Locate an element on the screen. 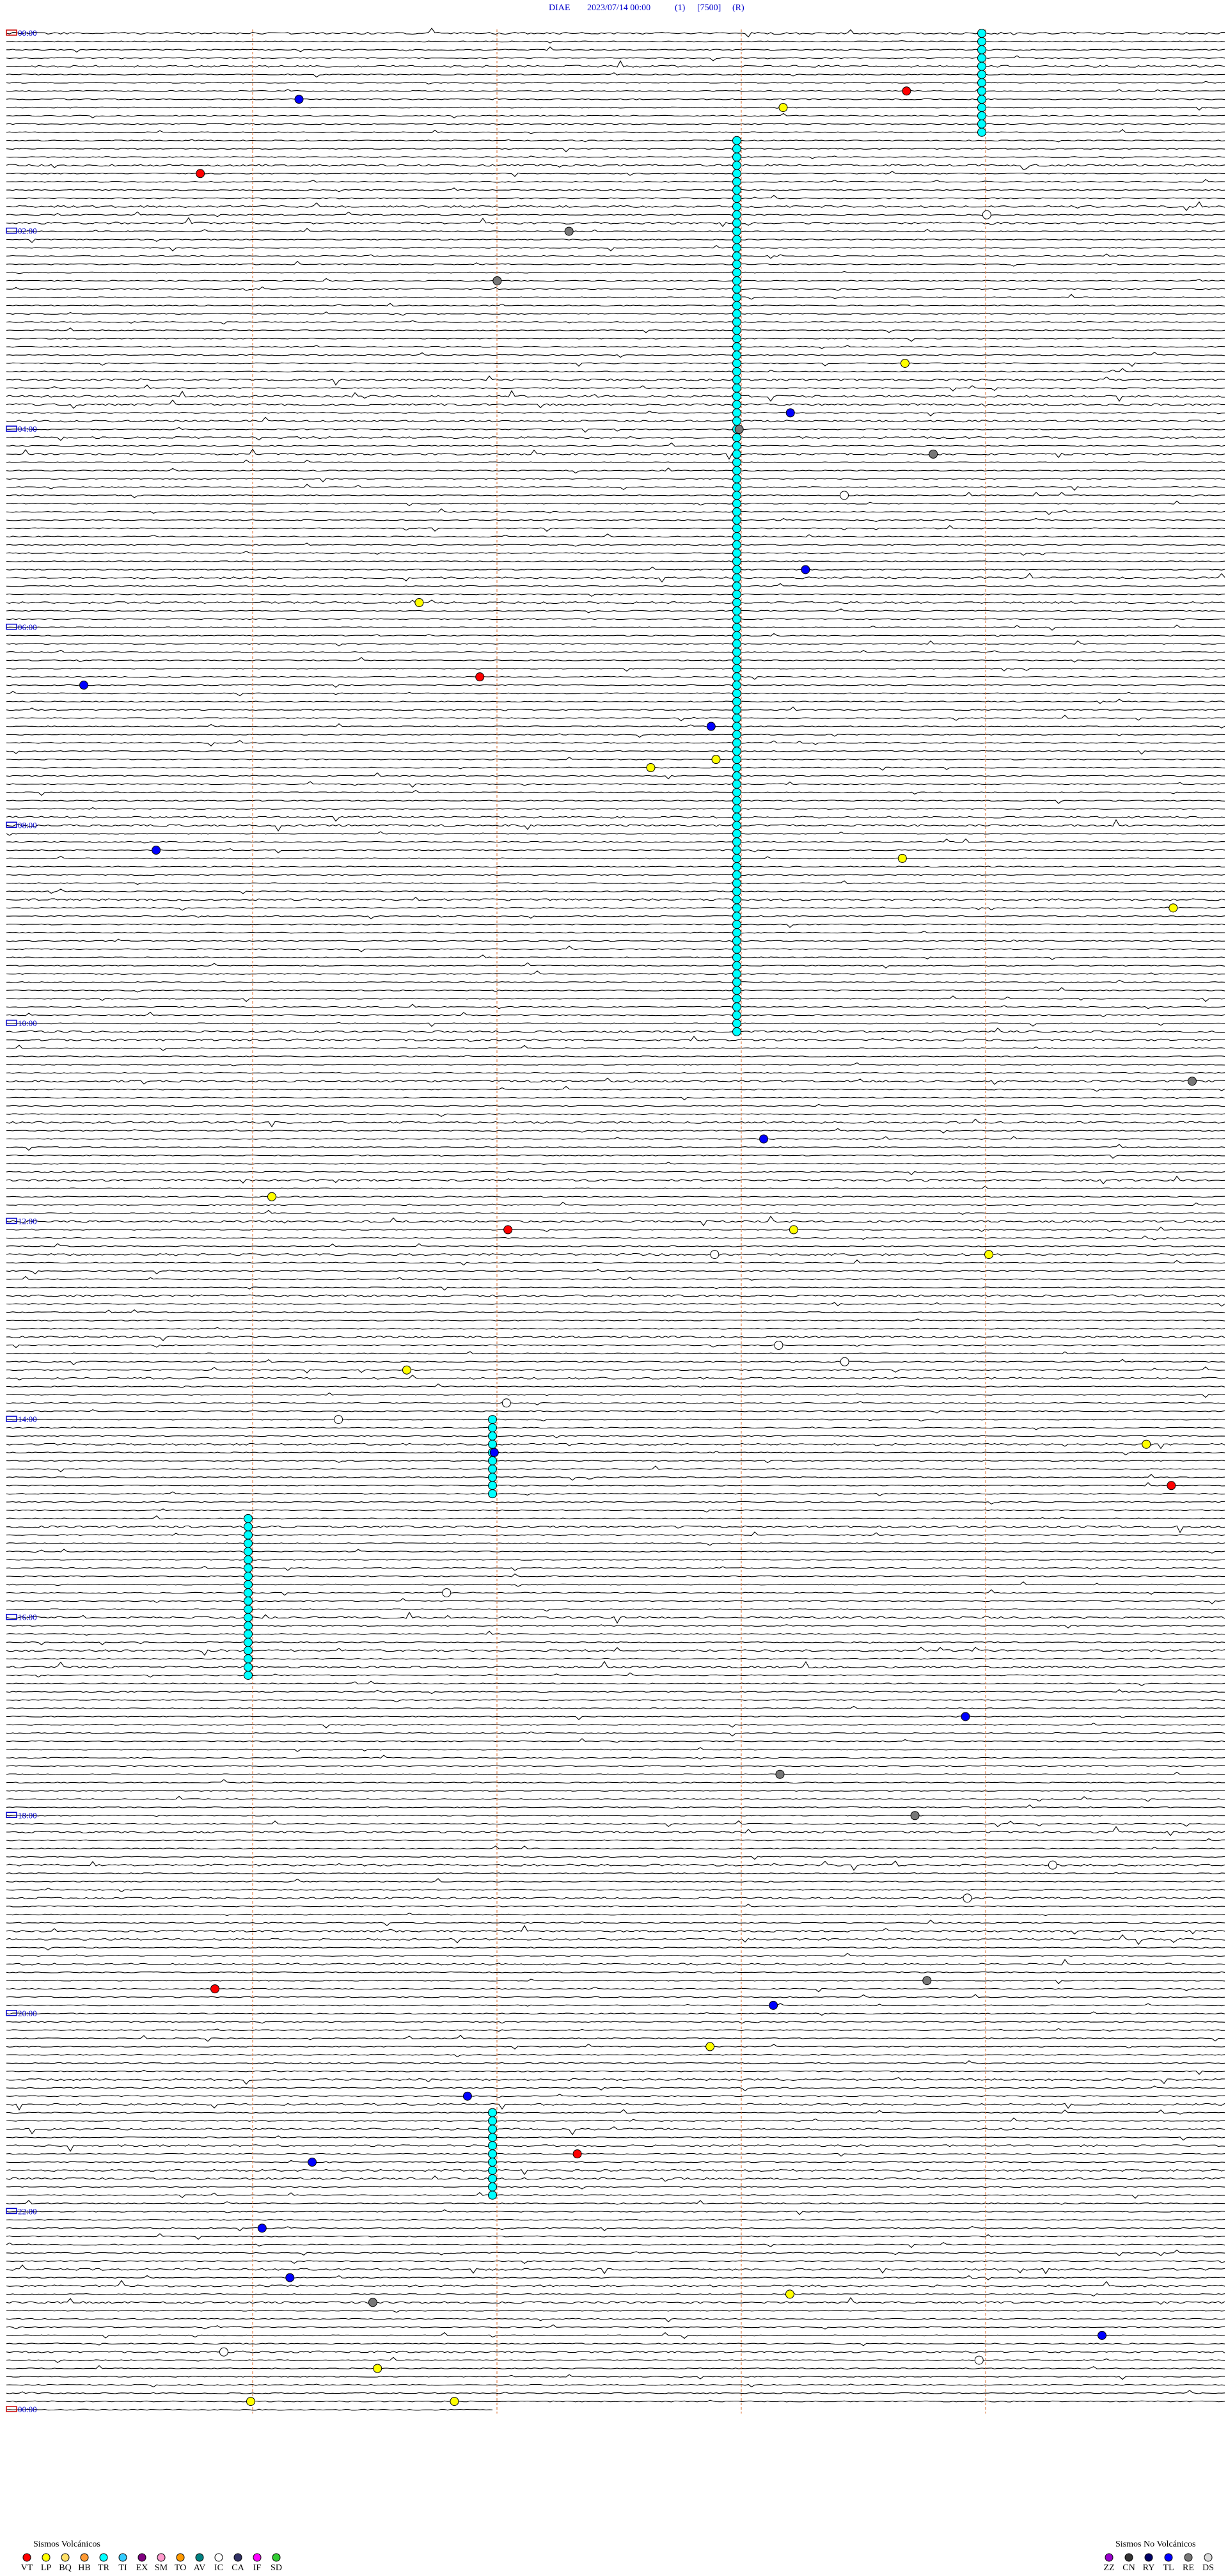 The image size is (1228, 2576). time-label: 04:00 is located at coordinates (27, 429).